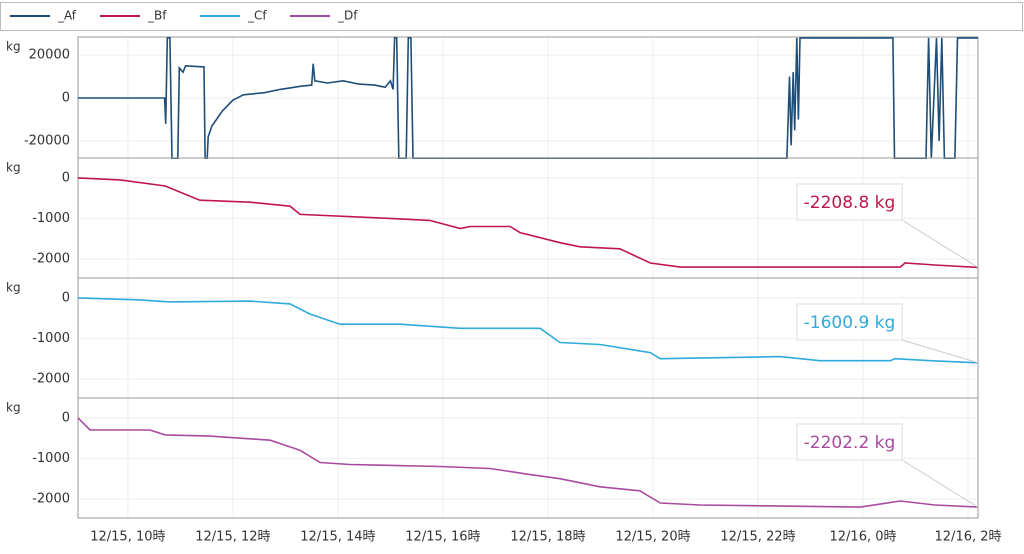 The image size is (1024, 554). I want to click on y-tick-label: 20000, so click(49, 55).